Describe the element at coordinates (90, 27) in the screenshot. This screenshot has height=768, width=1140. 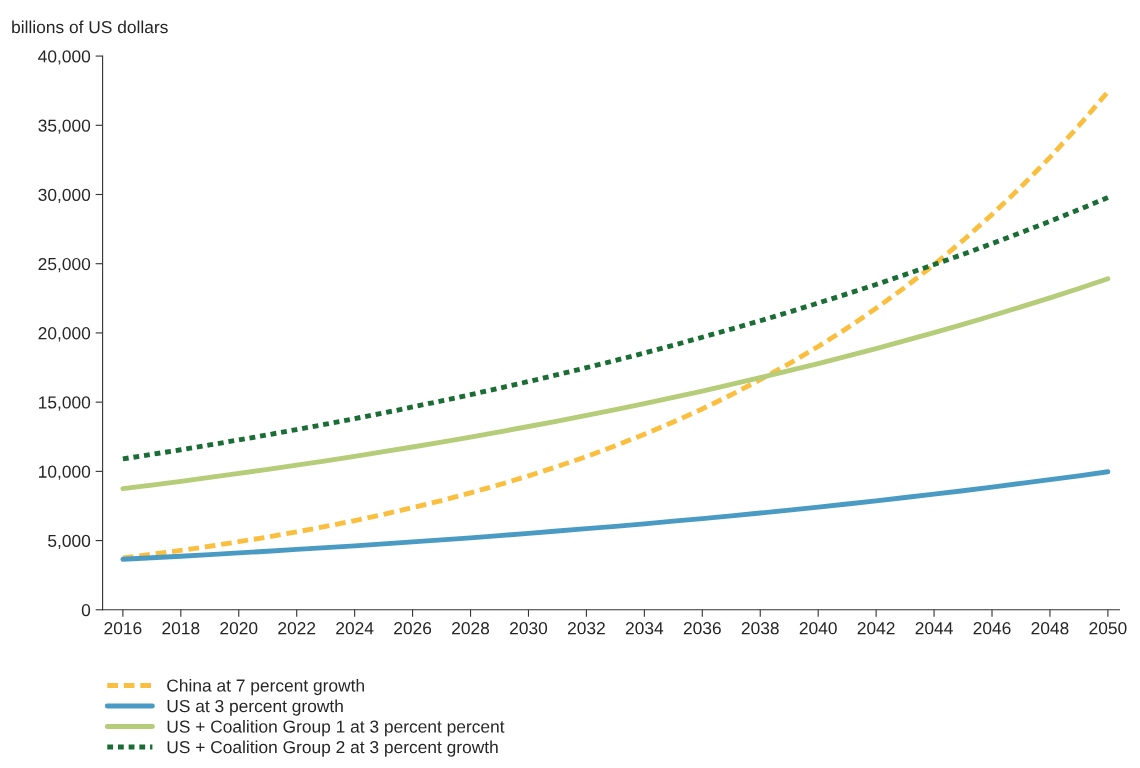
I see `y-axis-title: billions of US dollars` at that location.